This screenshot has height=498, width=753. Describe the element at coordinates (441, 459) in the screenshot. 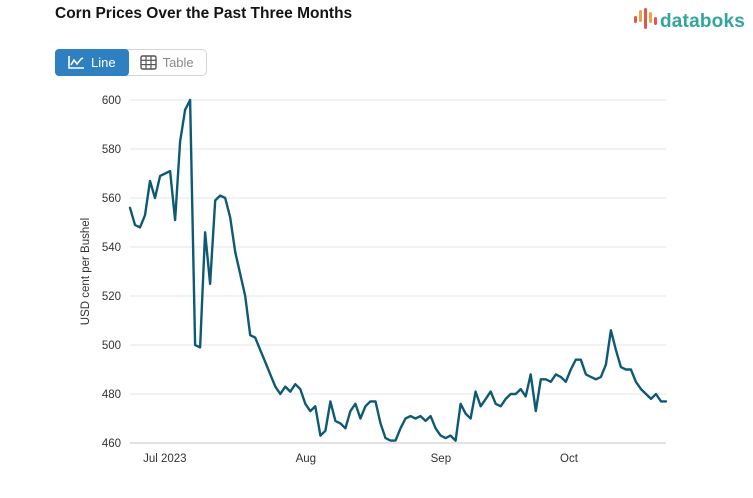

I see `x-tick-label-sep: Sep` at that location.